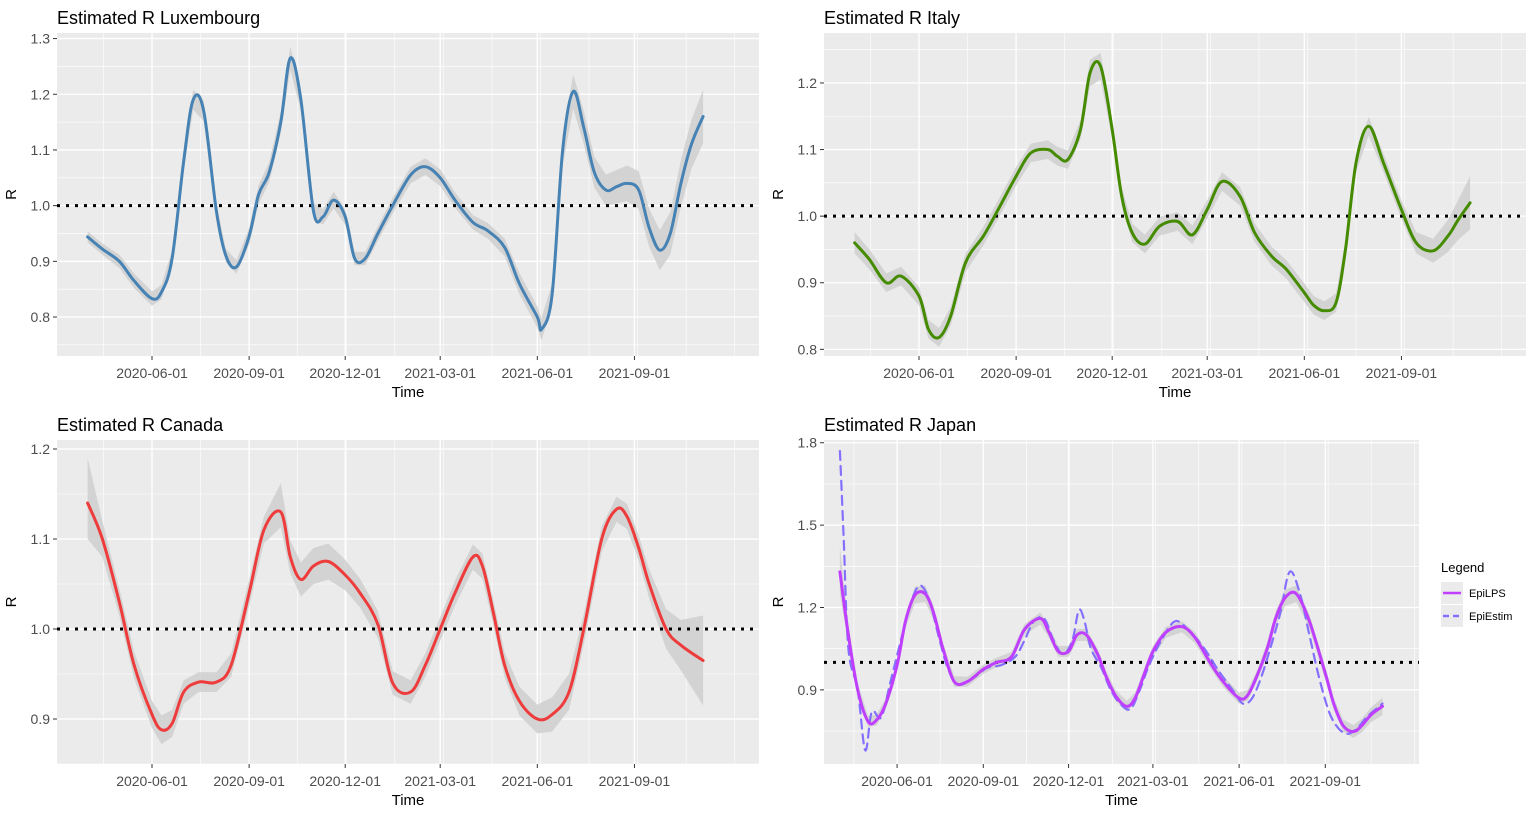  I want to click on y-tick-label: 1.8, so click(808, 443).